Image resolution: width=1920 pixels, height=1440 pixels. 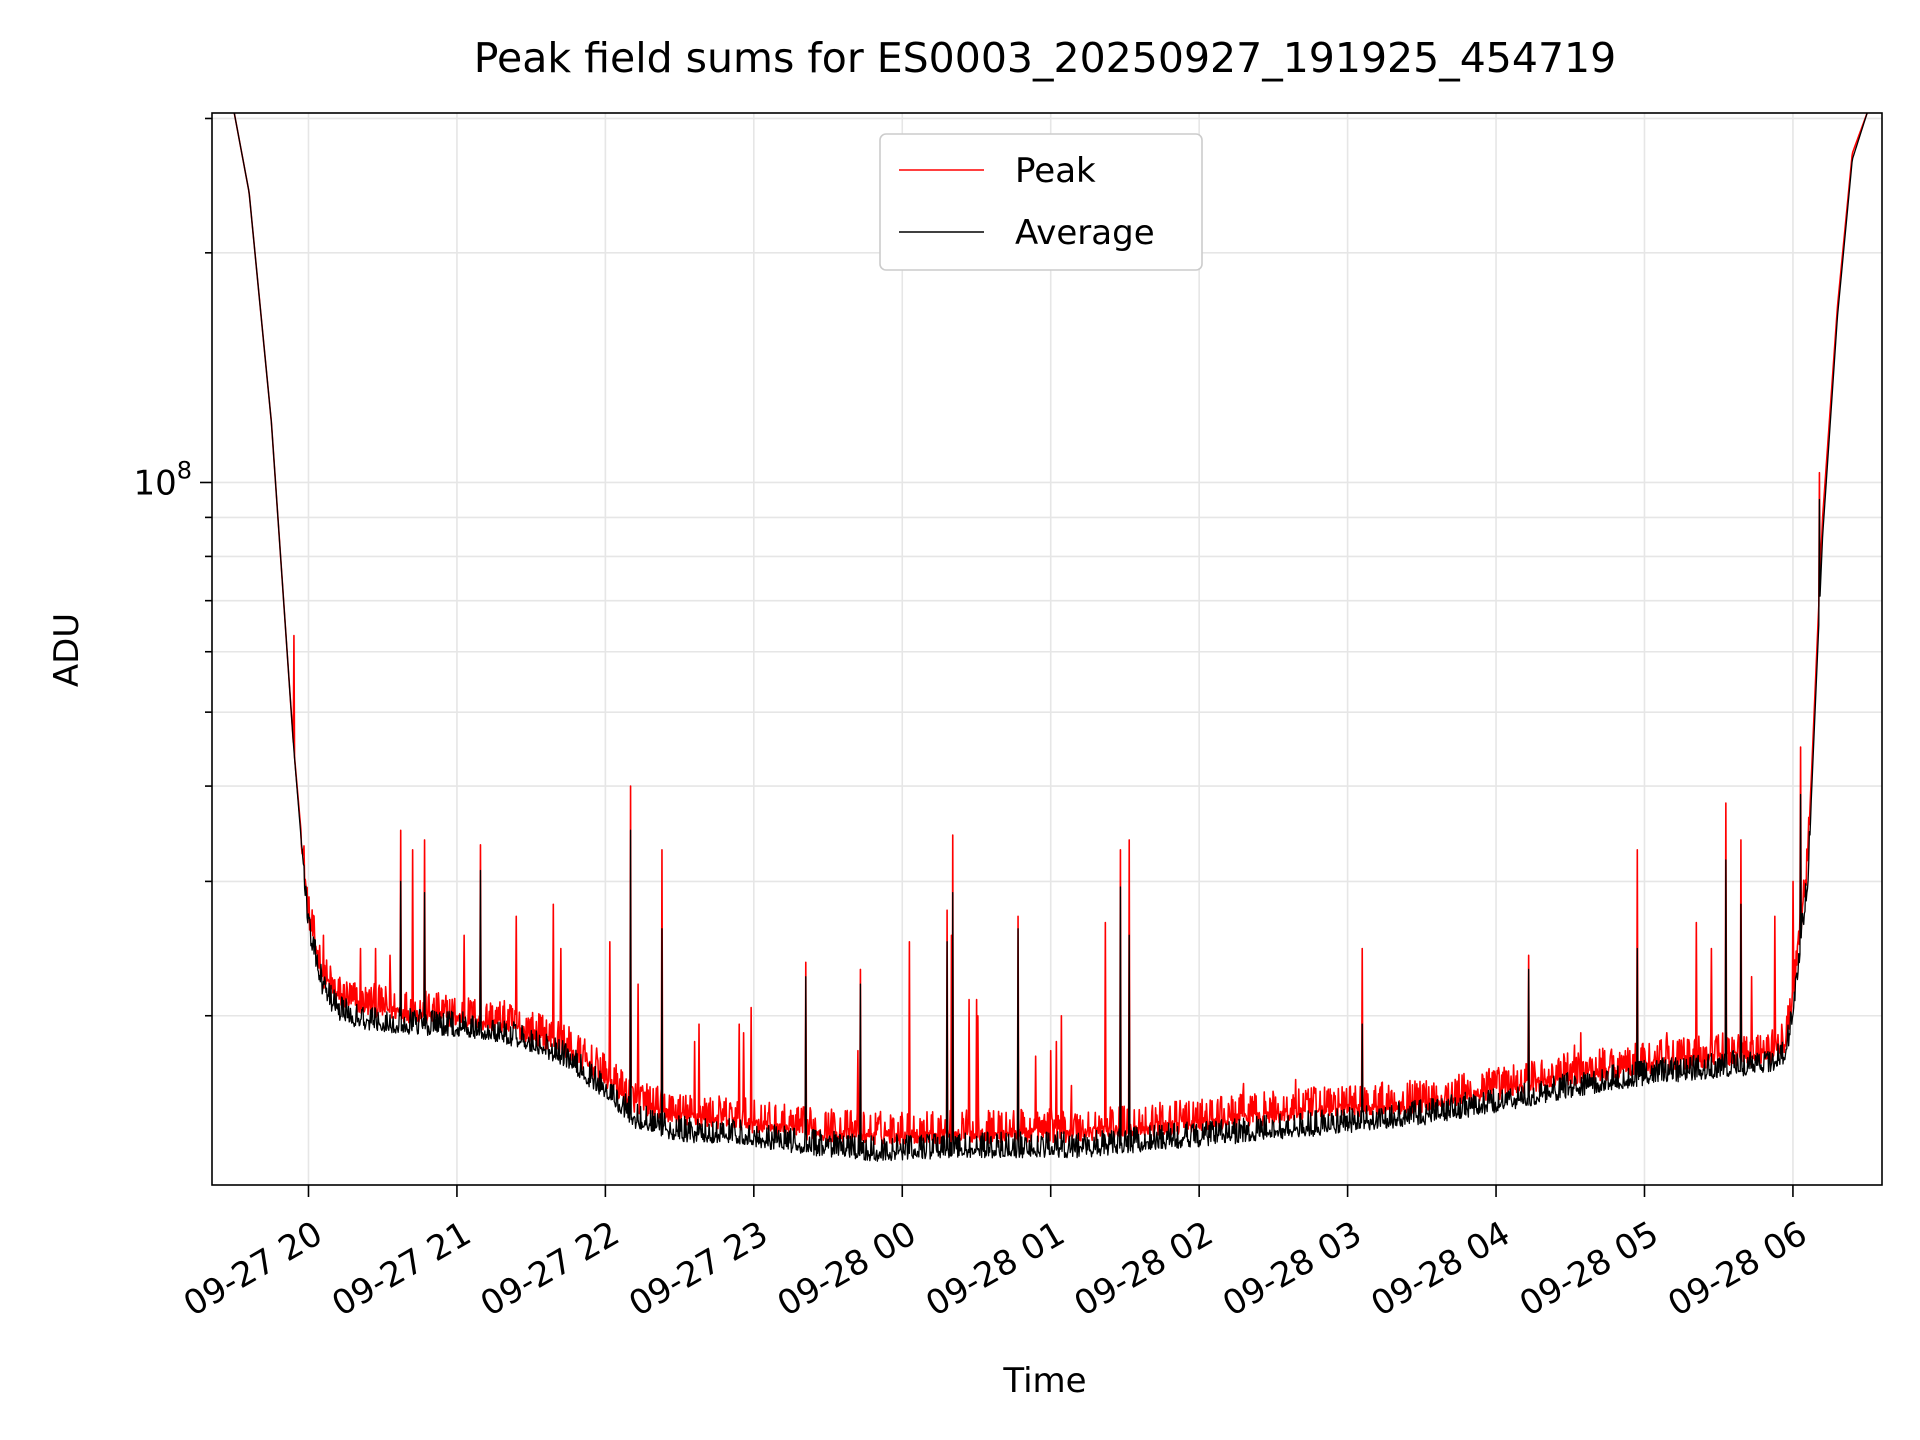 What do you see at coordinates (67, 650) in the screenshot?
I see `y-axis-label: ADU` at bounding box center [67, 650].